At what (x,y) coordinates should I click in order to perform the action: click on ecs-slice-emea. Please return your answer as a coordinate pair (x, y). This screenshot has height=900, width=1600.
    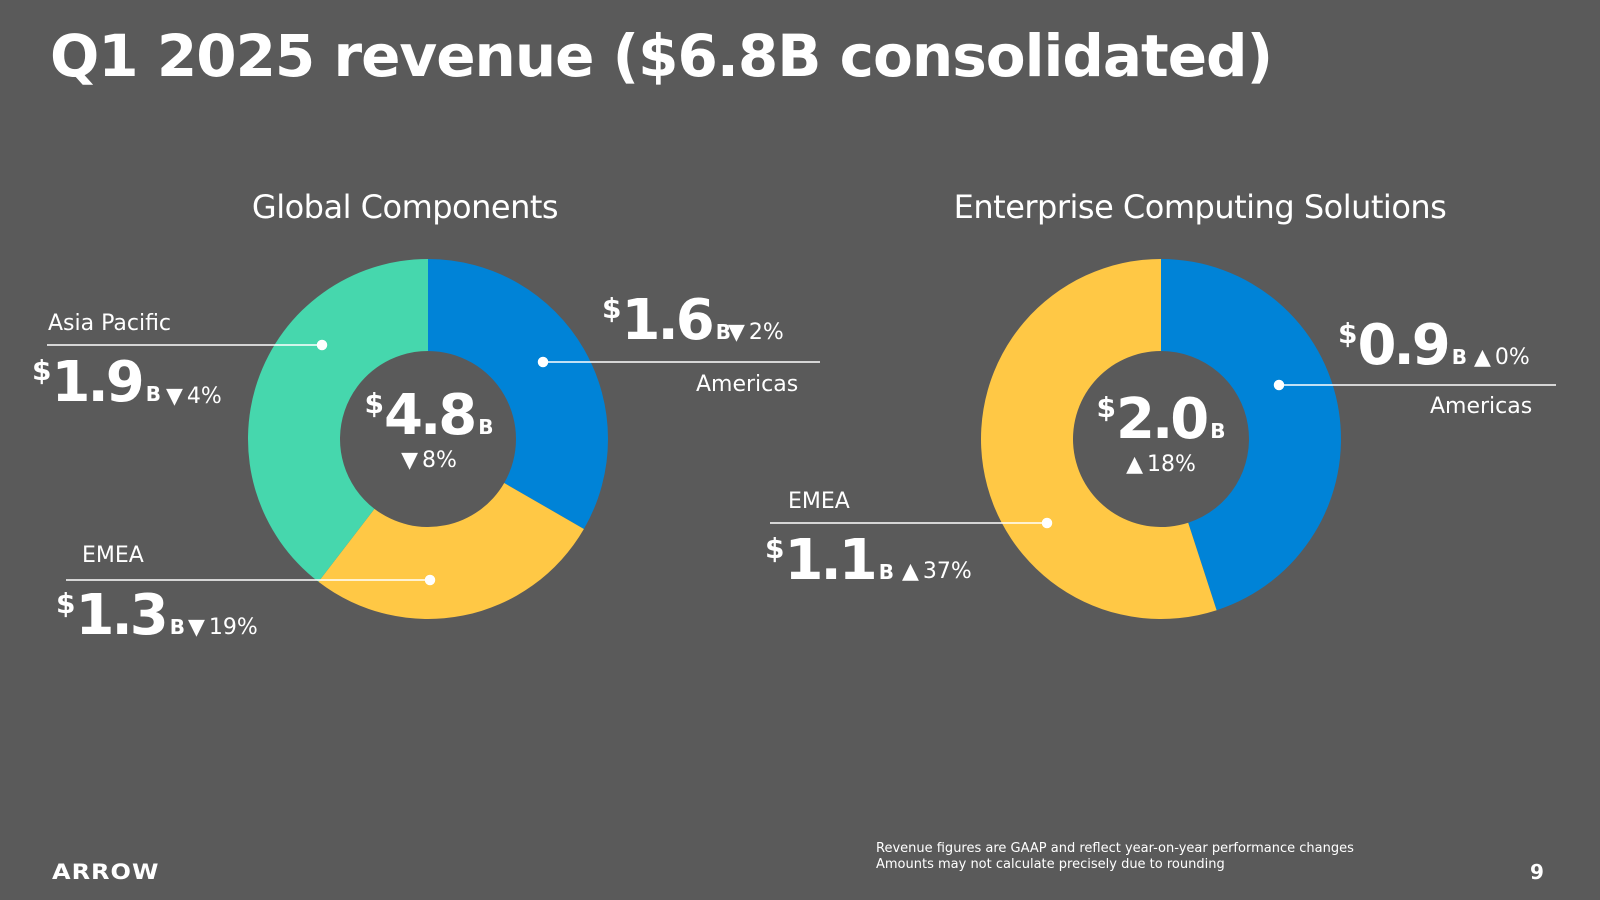
    Looking at the image, I should click on (1099, 439).